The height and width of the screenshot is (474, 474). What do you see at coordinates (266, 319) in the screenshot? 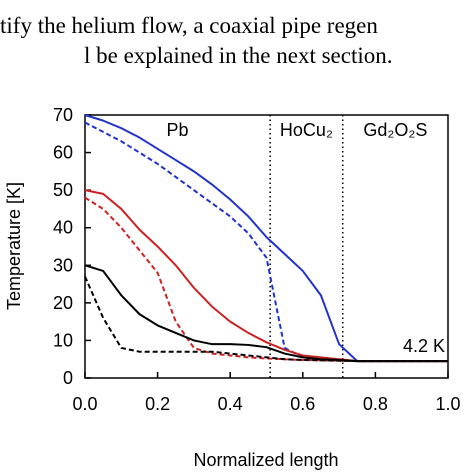
I see `data-line` at bounding box center [266, 319].